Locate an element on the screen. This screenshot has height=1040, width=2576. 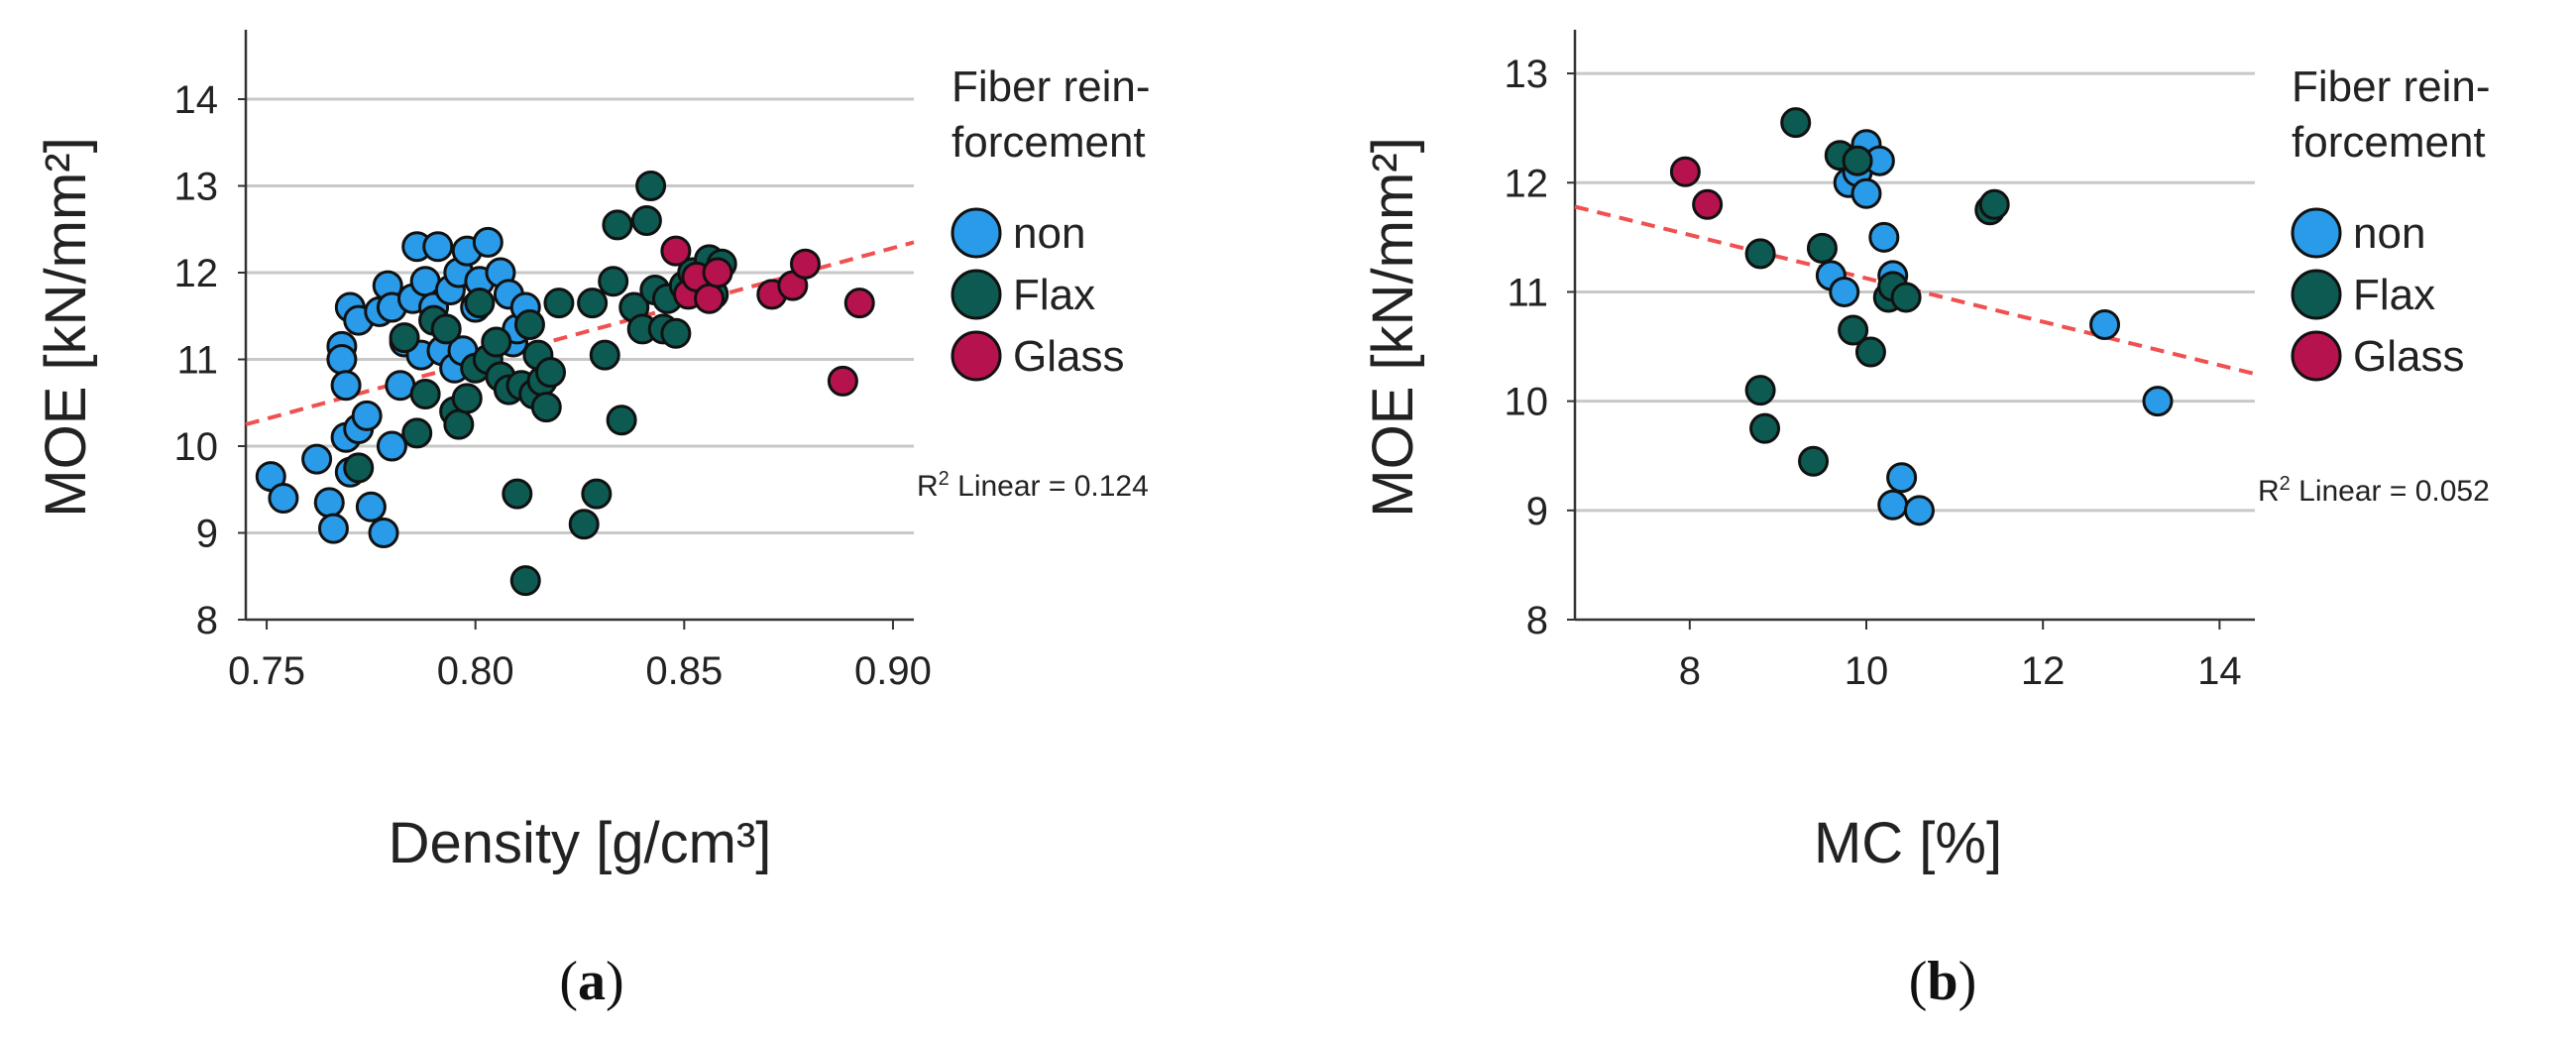
legend-marker-flax is located at coordinates (976, 294).